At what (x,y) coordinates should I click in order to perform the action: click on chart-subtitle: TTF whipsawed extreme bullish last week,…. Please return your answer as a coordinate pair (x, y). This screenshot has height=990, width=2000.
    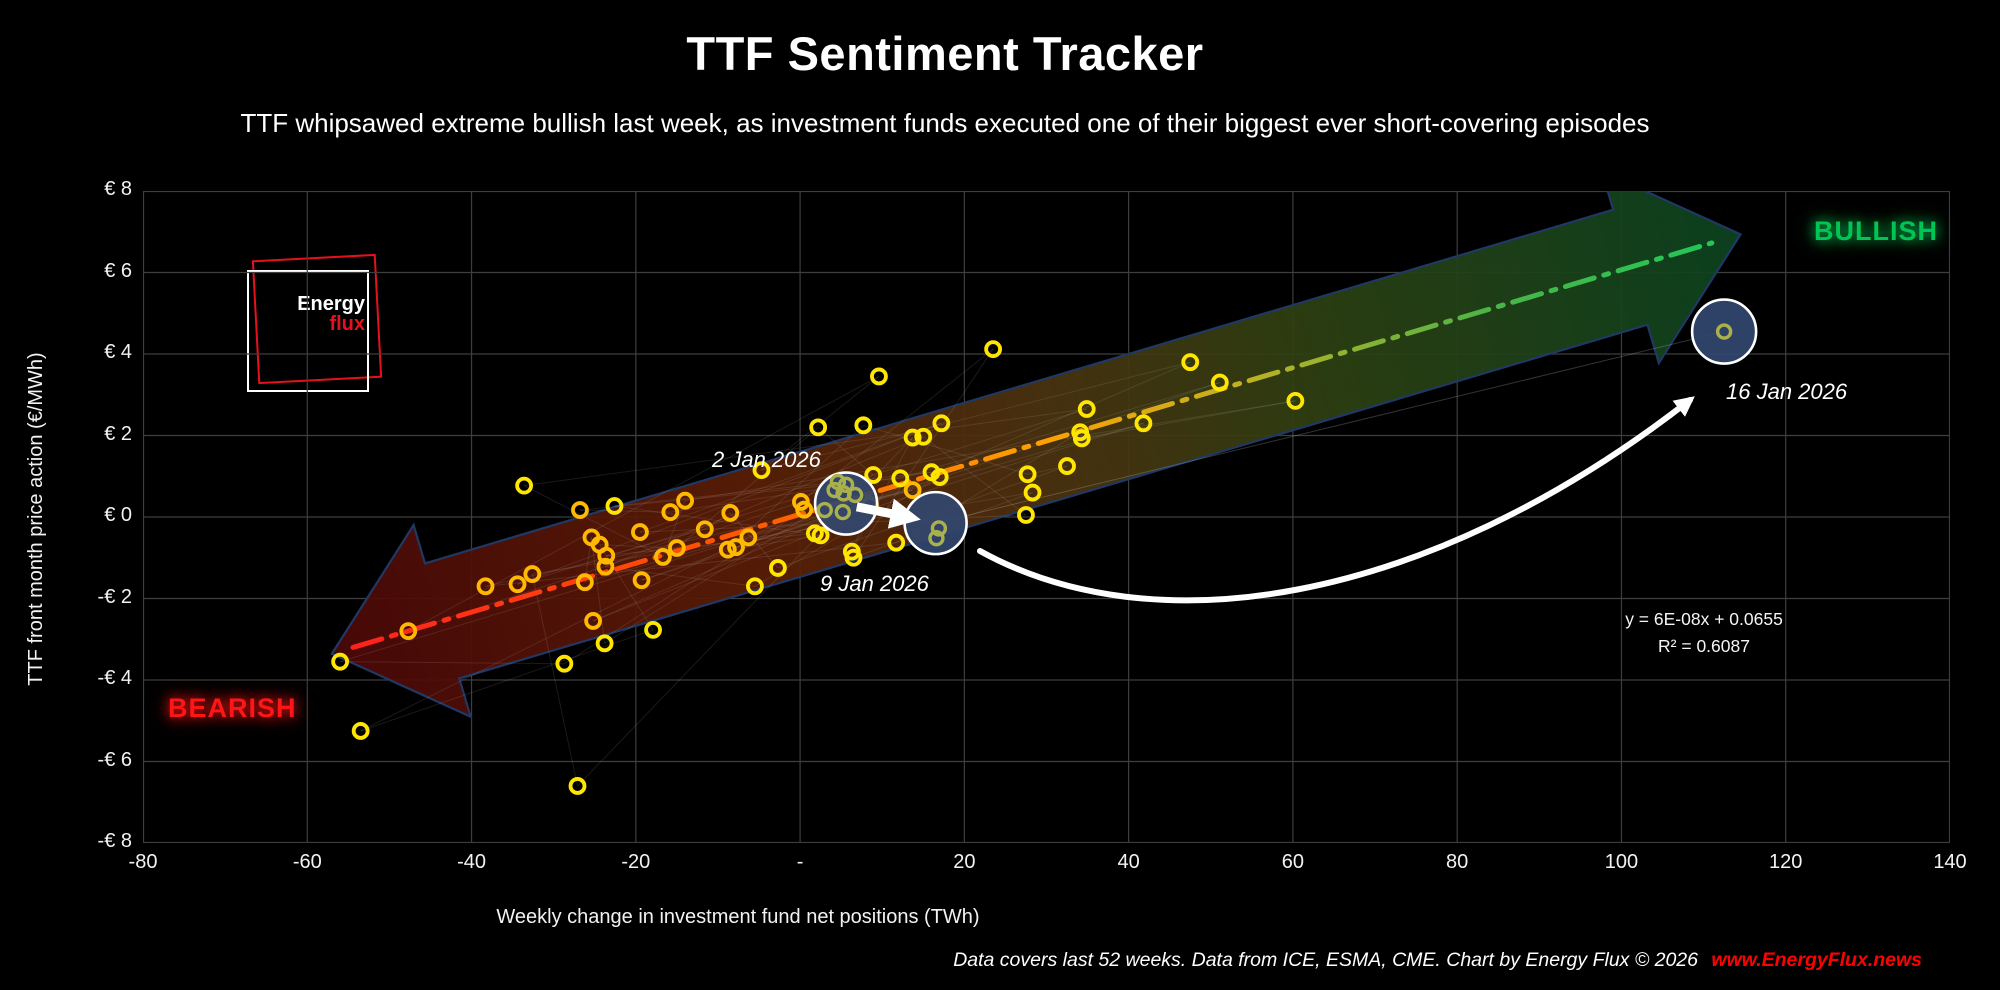
    Looking at the image, I should click on (945, 123).